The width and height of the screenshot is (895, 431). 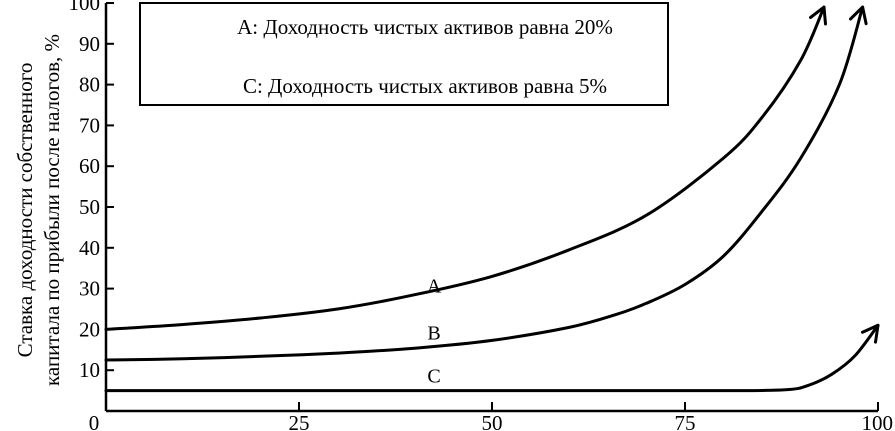 What do you see at coordinates (89, 248) in the screenshot?
I see `y-tick-label: 40` at bounding box center [89, 248].